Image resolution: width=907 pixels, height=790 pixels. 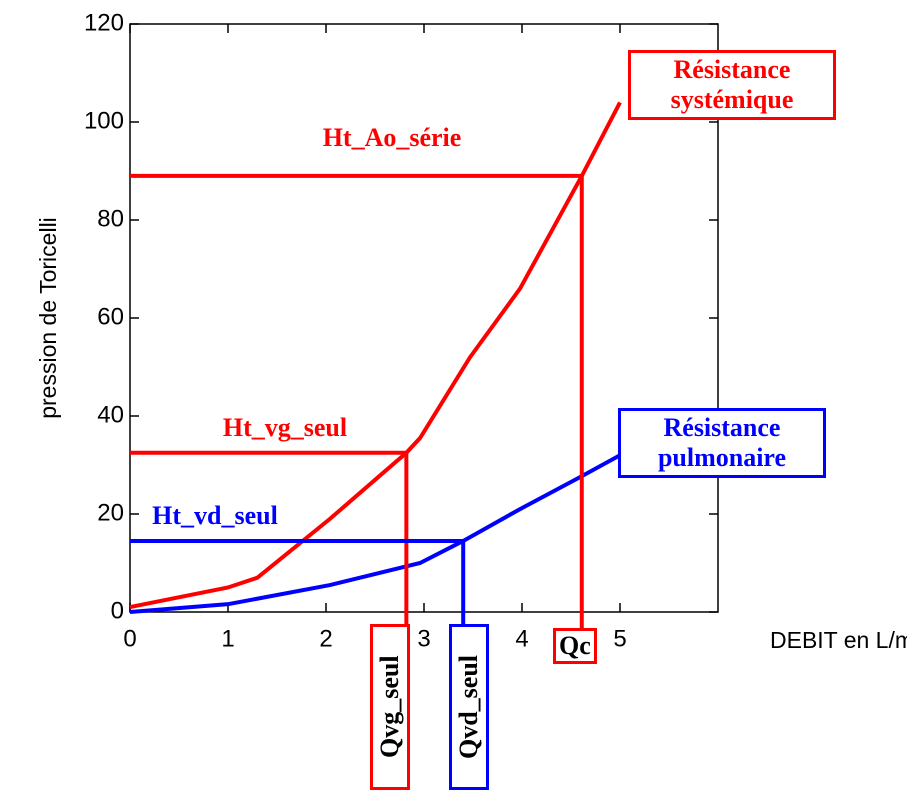 What do you see at coordinates (732, 85) in the screenshot?
I see `curve-label: Résistance systémique` at bounding box center [732, 85].